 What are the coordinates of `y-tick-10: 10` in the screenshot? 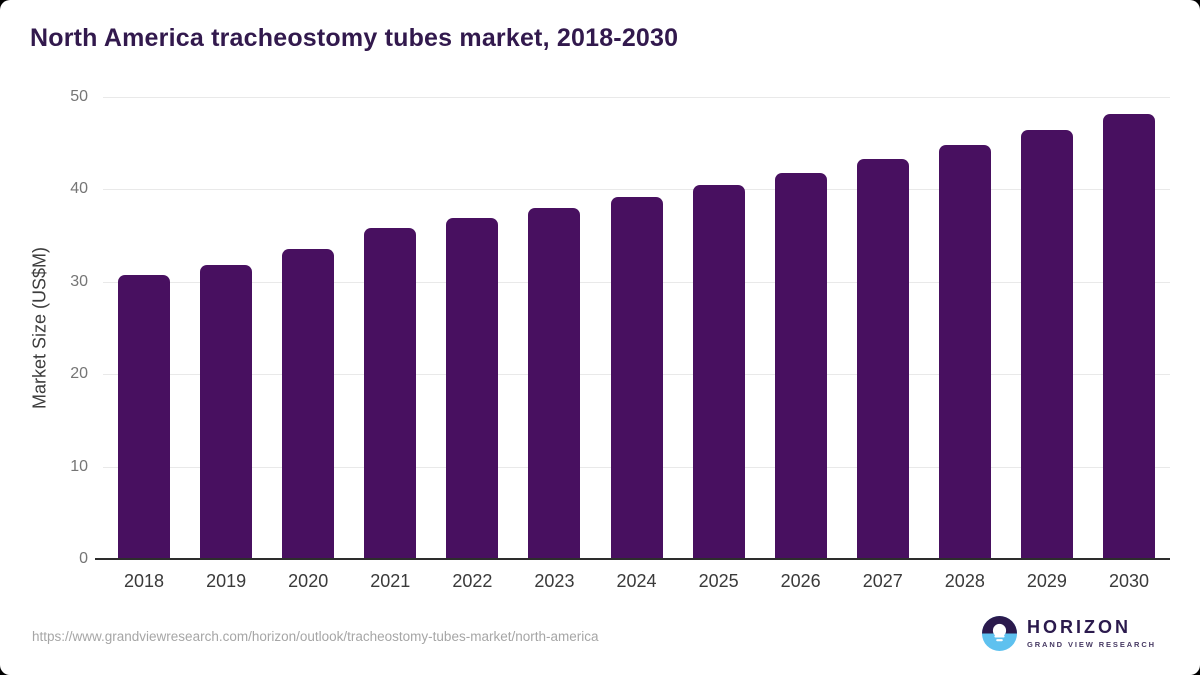 It's located at (79, 466).